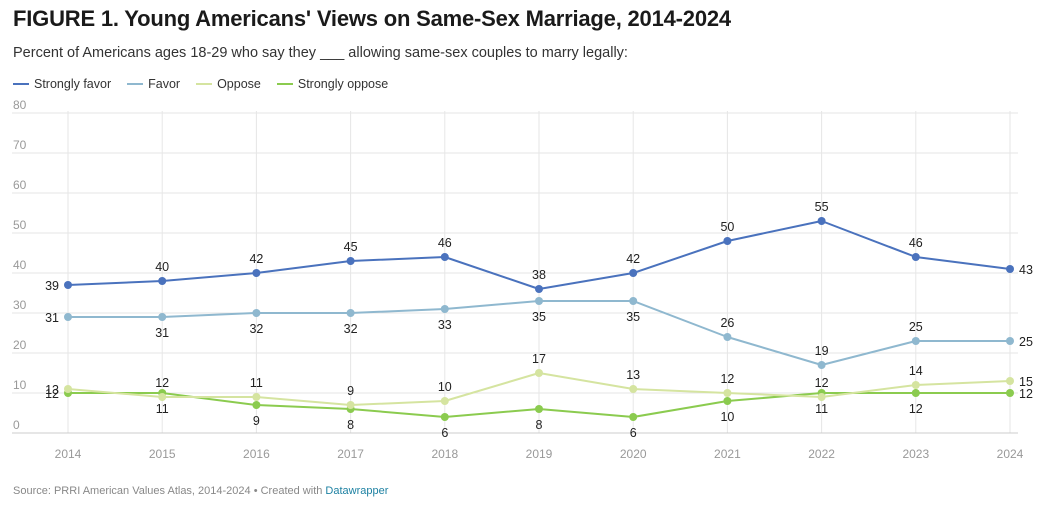  I want to click on data-label: 38, so click(539, 275).